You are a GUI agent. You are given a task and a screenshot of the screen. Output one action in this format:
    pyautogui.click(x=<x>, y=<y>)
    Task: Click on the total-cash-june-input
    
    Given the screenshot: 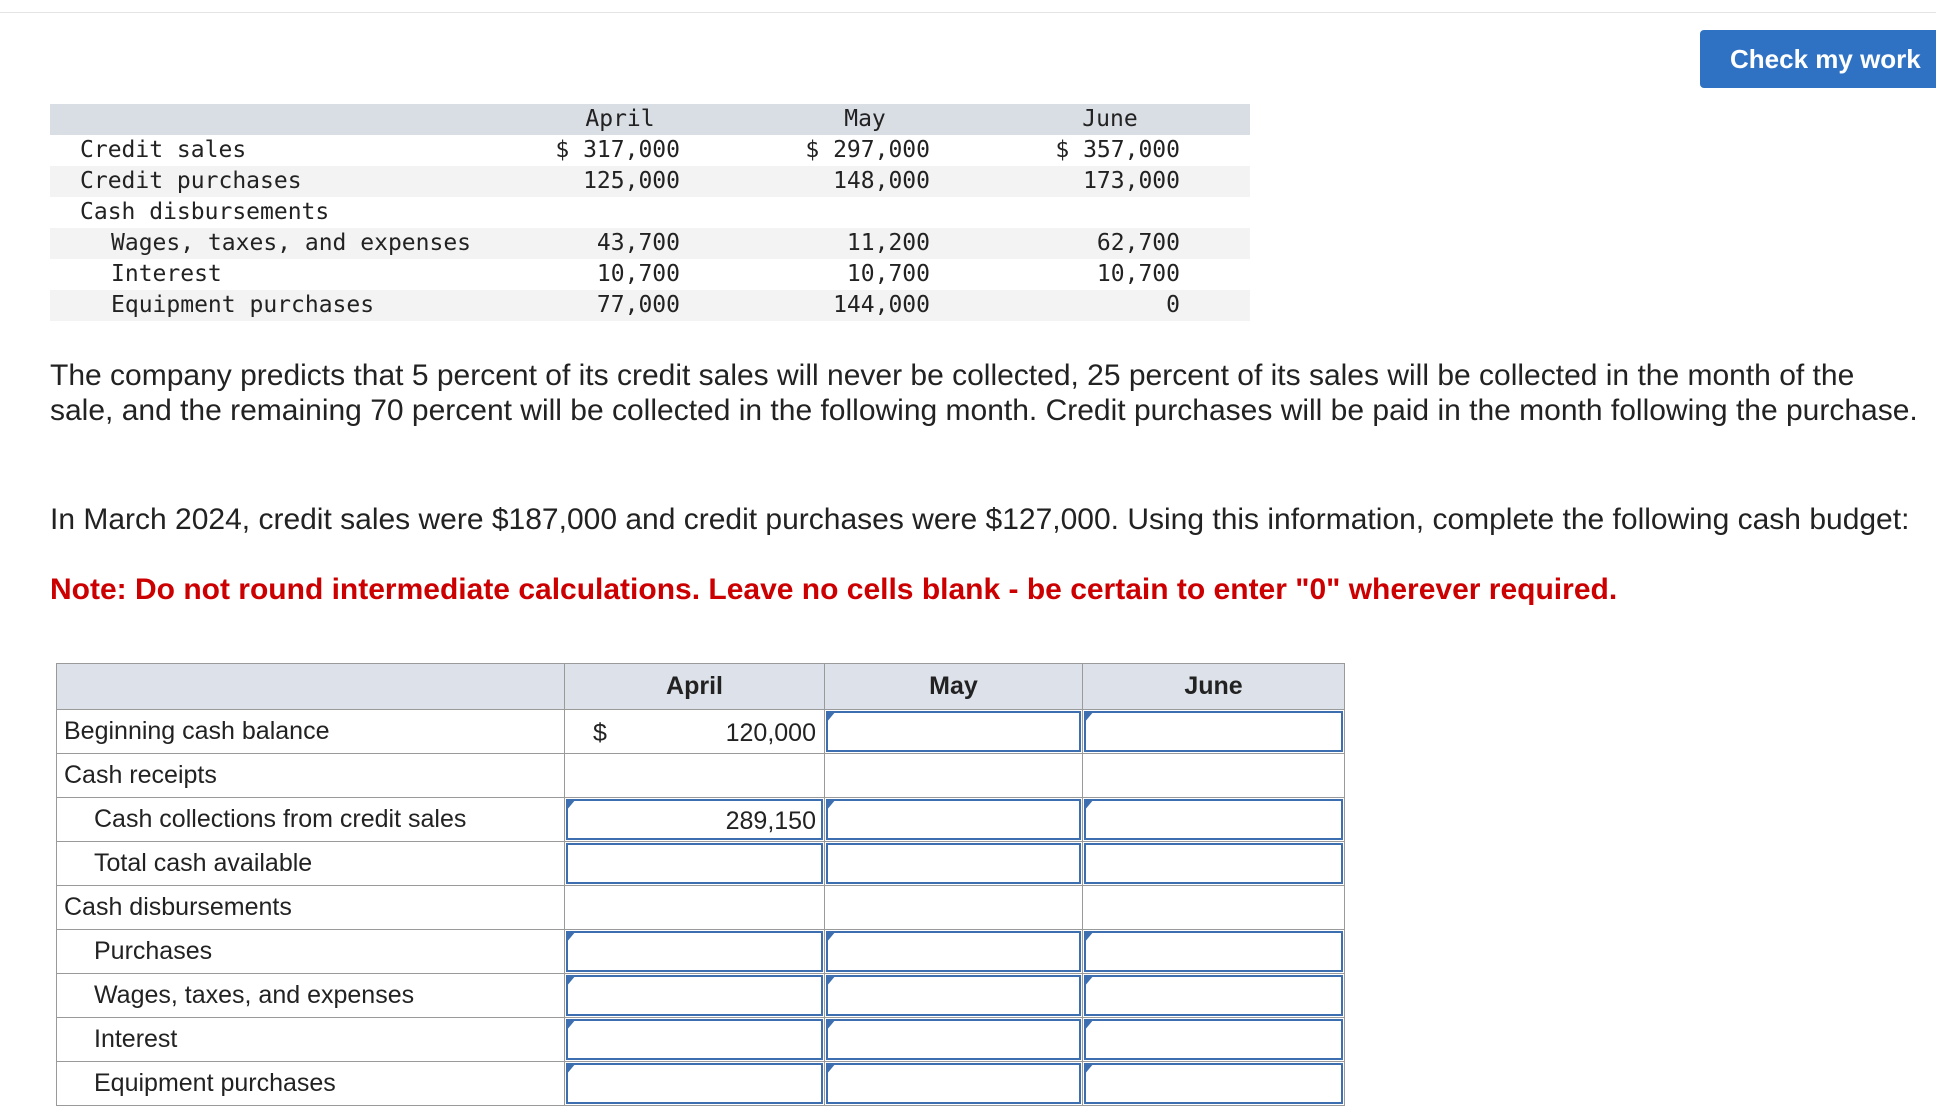 What is the action you would take?
    pyautogui.click(x=1213, y=863)
    